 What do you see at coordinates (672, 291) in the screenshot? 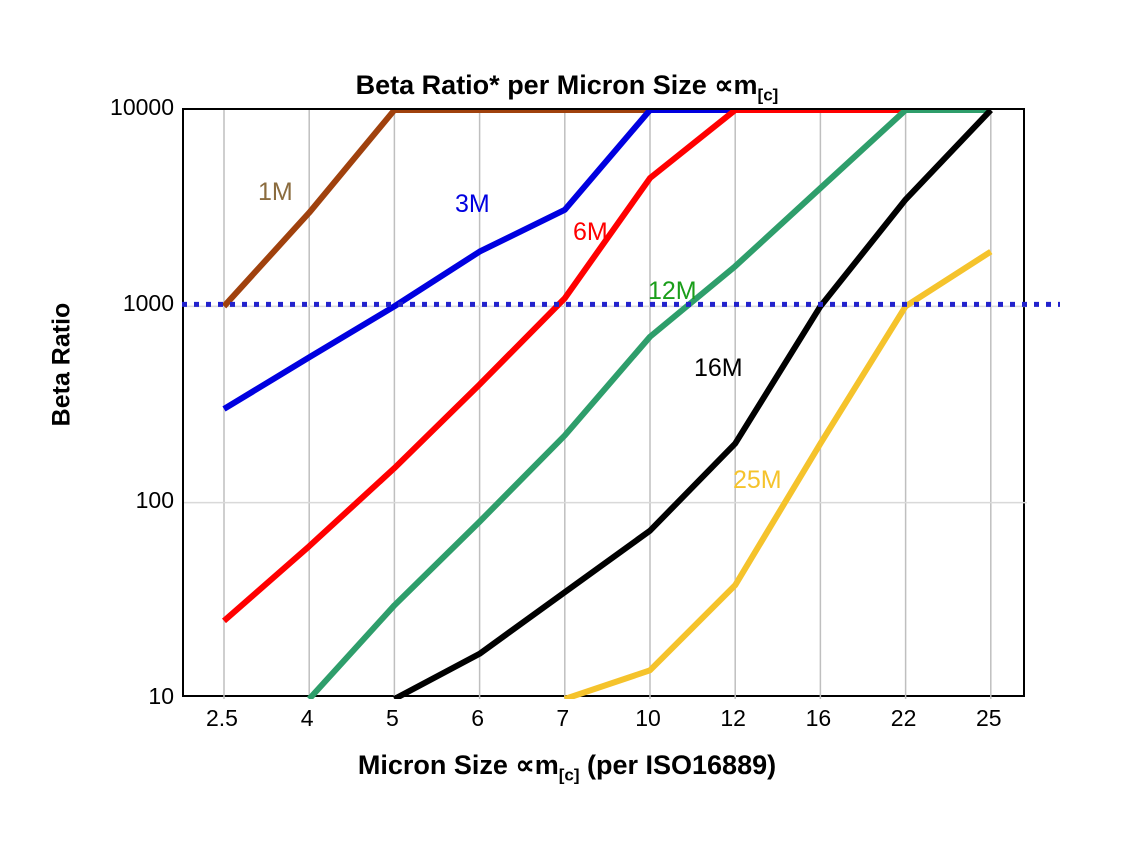
I see `series-label-12m: 12M` at bounding box center [672, 291].